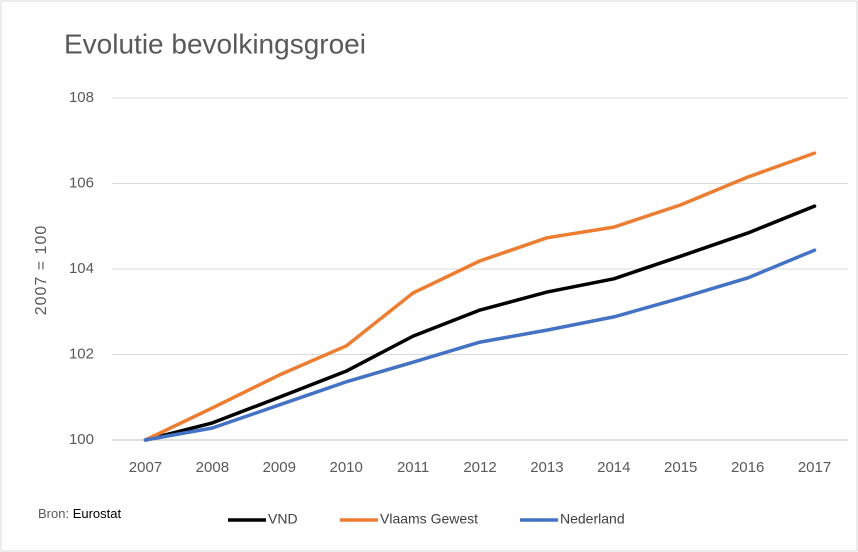  I want to click on legend-label: Nederland, so click(592, 519).